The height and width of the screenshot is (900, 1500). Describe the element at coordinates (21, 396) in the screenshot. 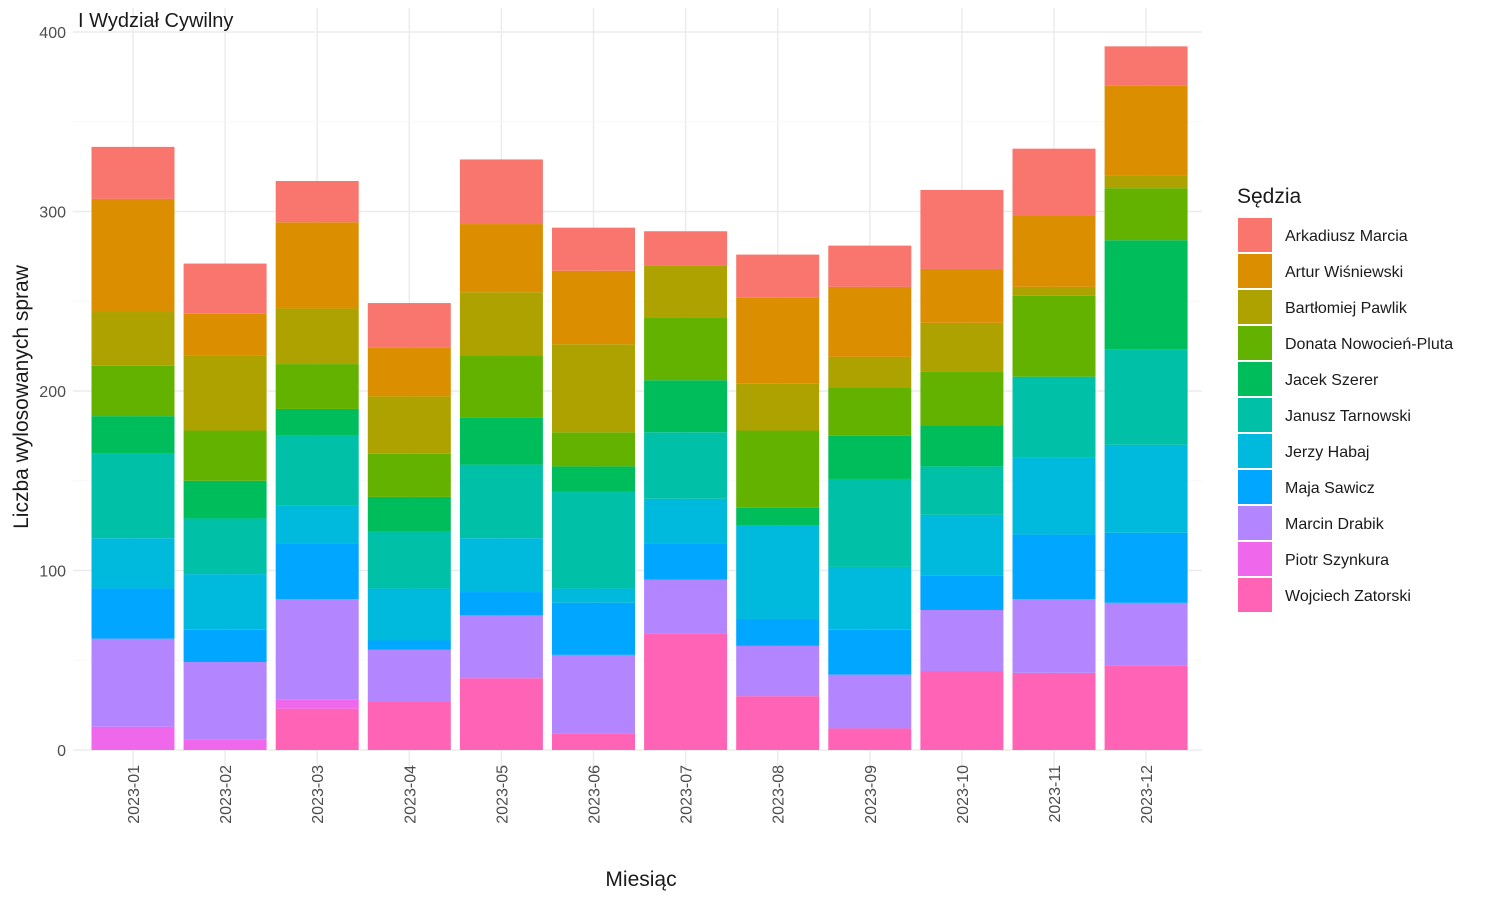

I see `y-axis-title: Liczba wylosowanych spraw` at that location.